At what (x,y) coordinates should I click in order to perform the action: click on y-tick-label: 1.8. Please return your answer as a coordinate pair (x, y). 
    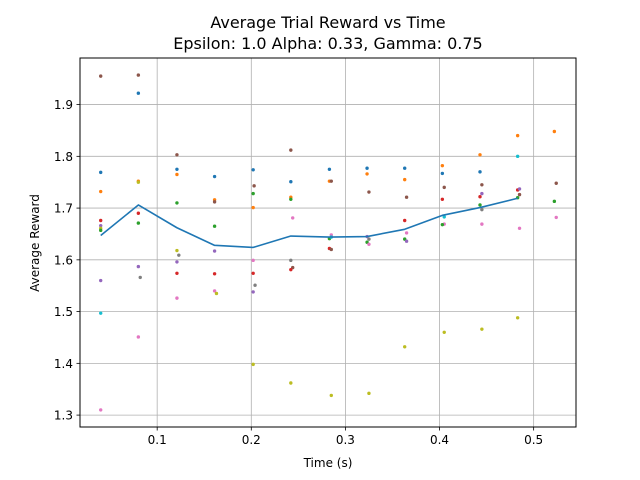
    Looking at the image, I should click on (63, 157).